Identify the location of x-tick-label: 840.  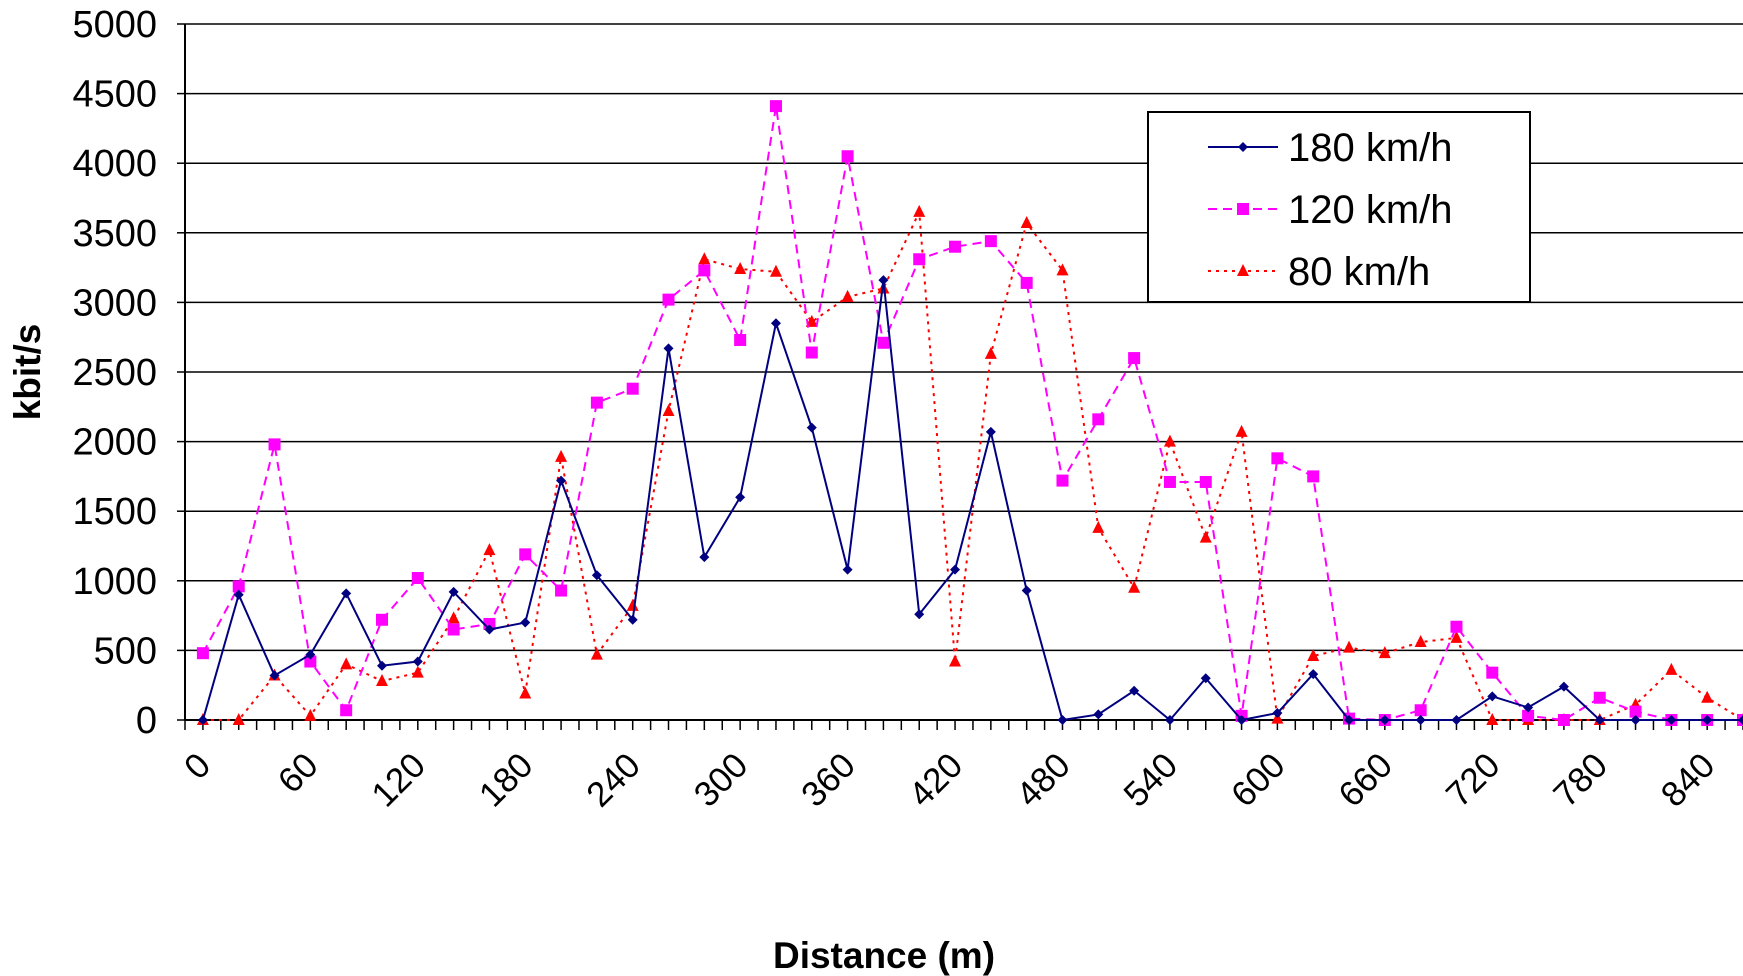
(1688, 780).